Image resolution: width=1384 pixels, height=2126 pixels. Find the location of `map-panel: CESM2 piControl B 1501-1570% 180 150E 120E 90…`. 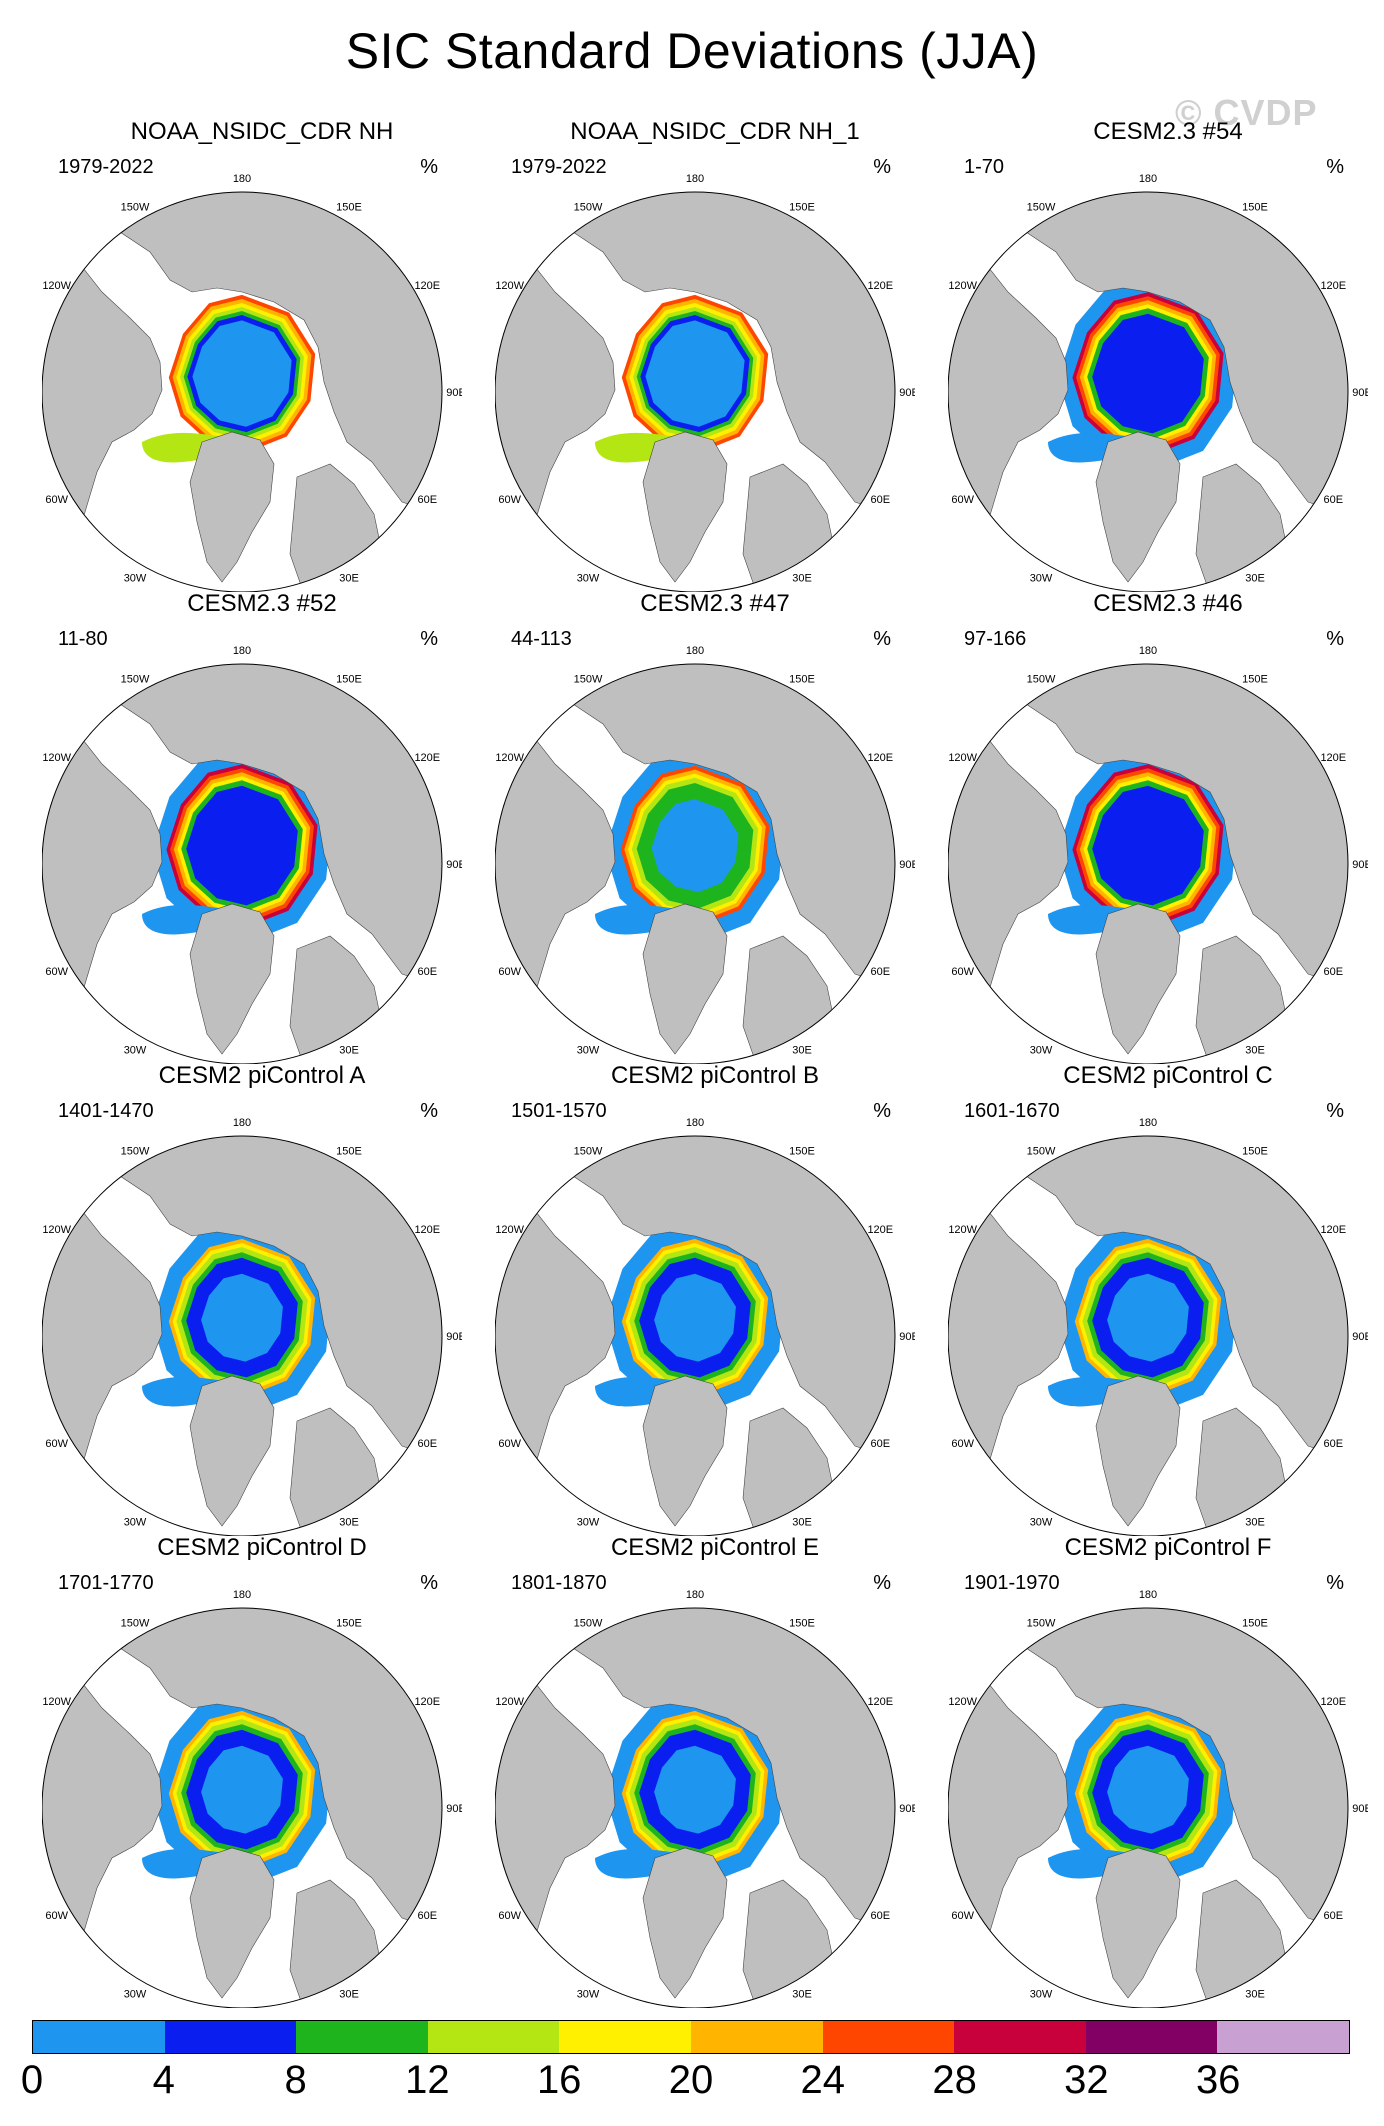

map-panel: CESM2 piControl B 1501-1570% 180 150E 120E 90… is located at coordinates (715, 1299).